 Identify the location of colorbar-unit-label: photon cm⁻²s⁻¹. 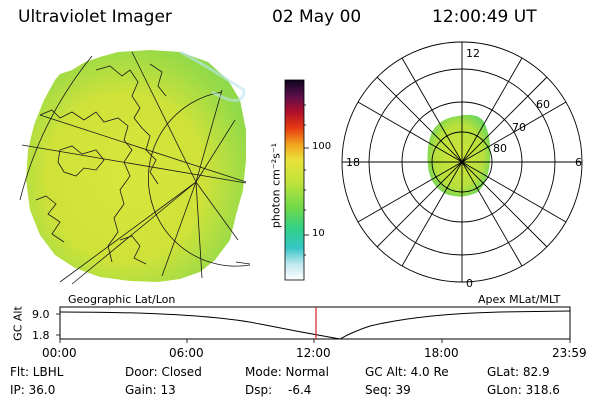
(276, 185).